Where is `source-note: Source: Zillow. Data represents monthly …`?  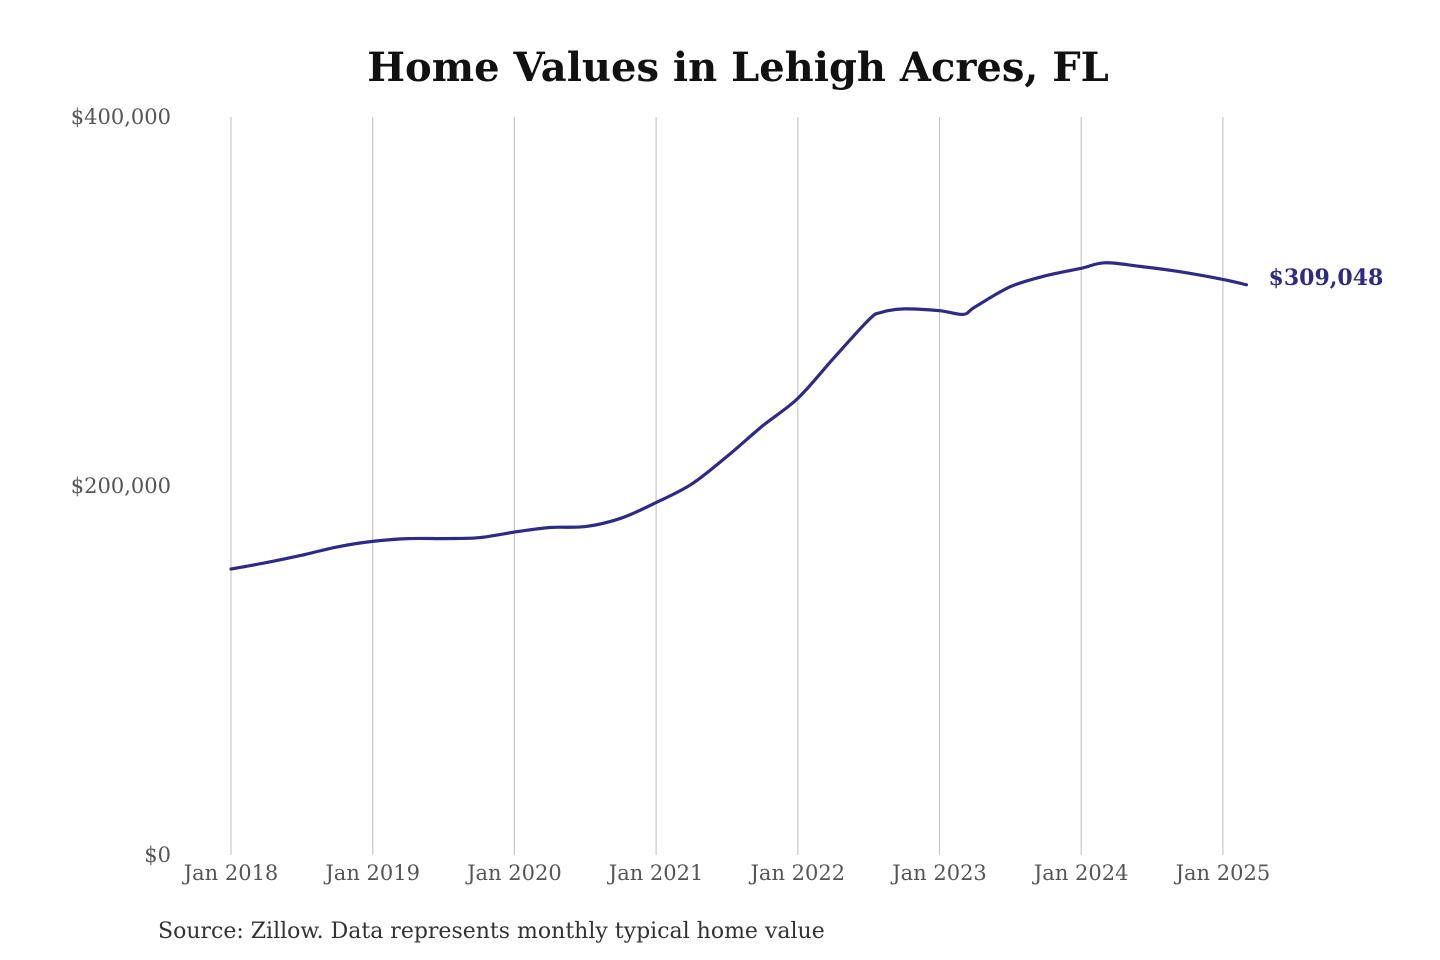 source-note: Source: Zillow. Data represents monthly … is located at coordinates (491, 931).